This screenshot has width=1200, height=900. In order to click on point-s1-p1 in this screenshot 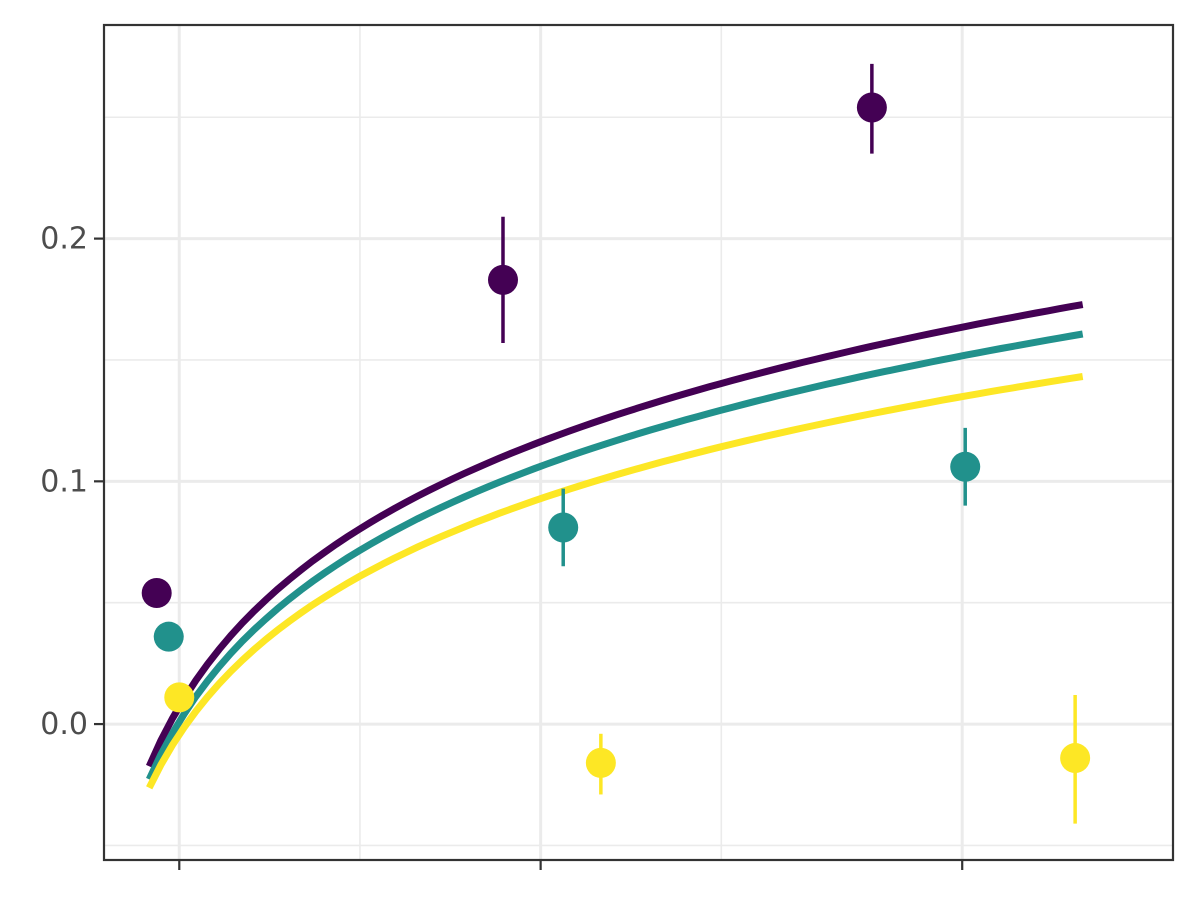, I will do `click(156, 592)`.